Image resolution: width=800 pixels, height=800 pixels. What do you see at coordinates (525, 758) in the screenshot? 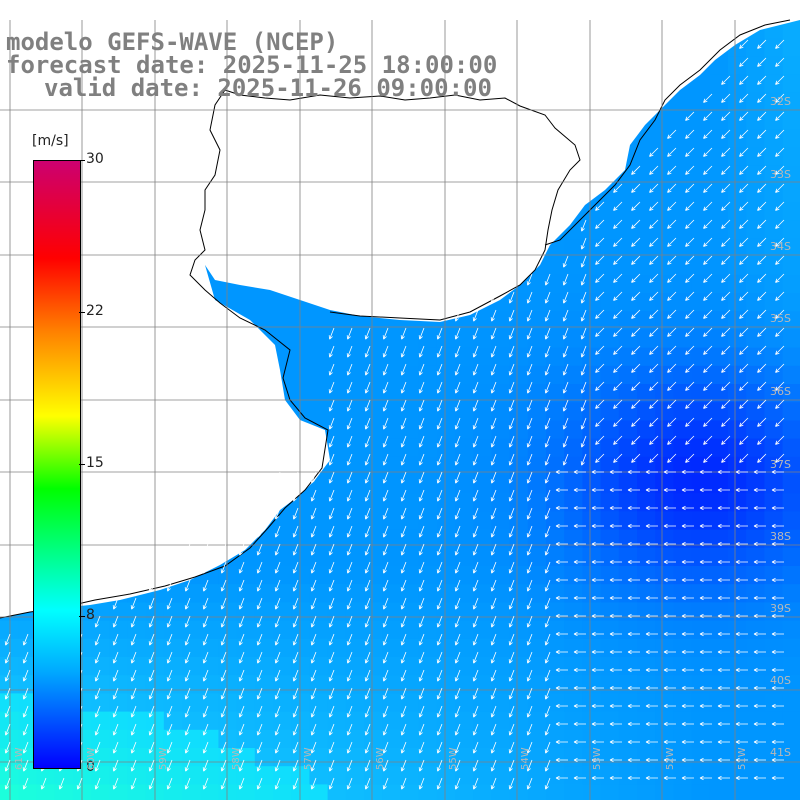
I see `lon-label: 54W` at bounding box center [525, 758].